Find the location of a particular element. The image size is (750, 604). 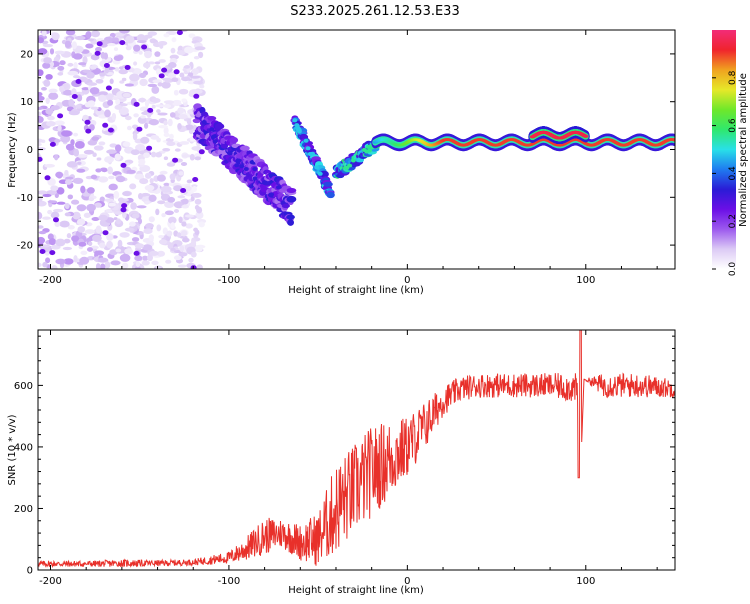

spectrogram-x-tick-label: -200 is located at coordinates (50, 280).